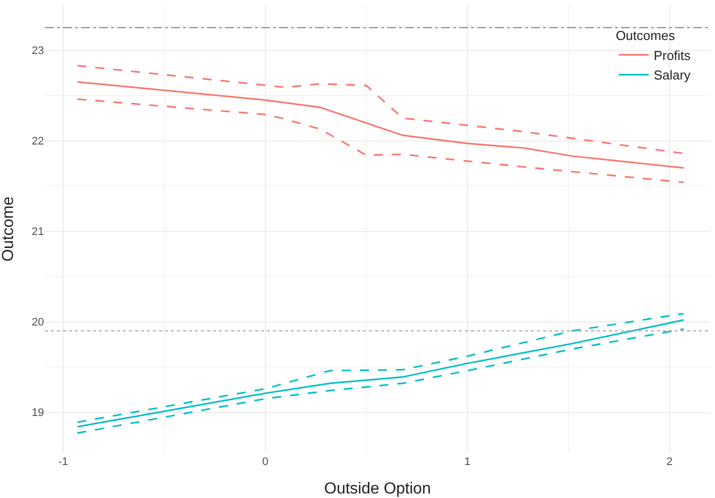 The height and width of the screenshot is (498, 715). Describe the element at coordinates (467, 462) in the screenshot. I see `x-tick-label: 1` at that location.